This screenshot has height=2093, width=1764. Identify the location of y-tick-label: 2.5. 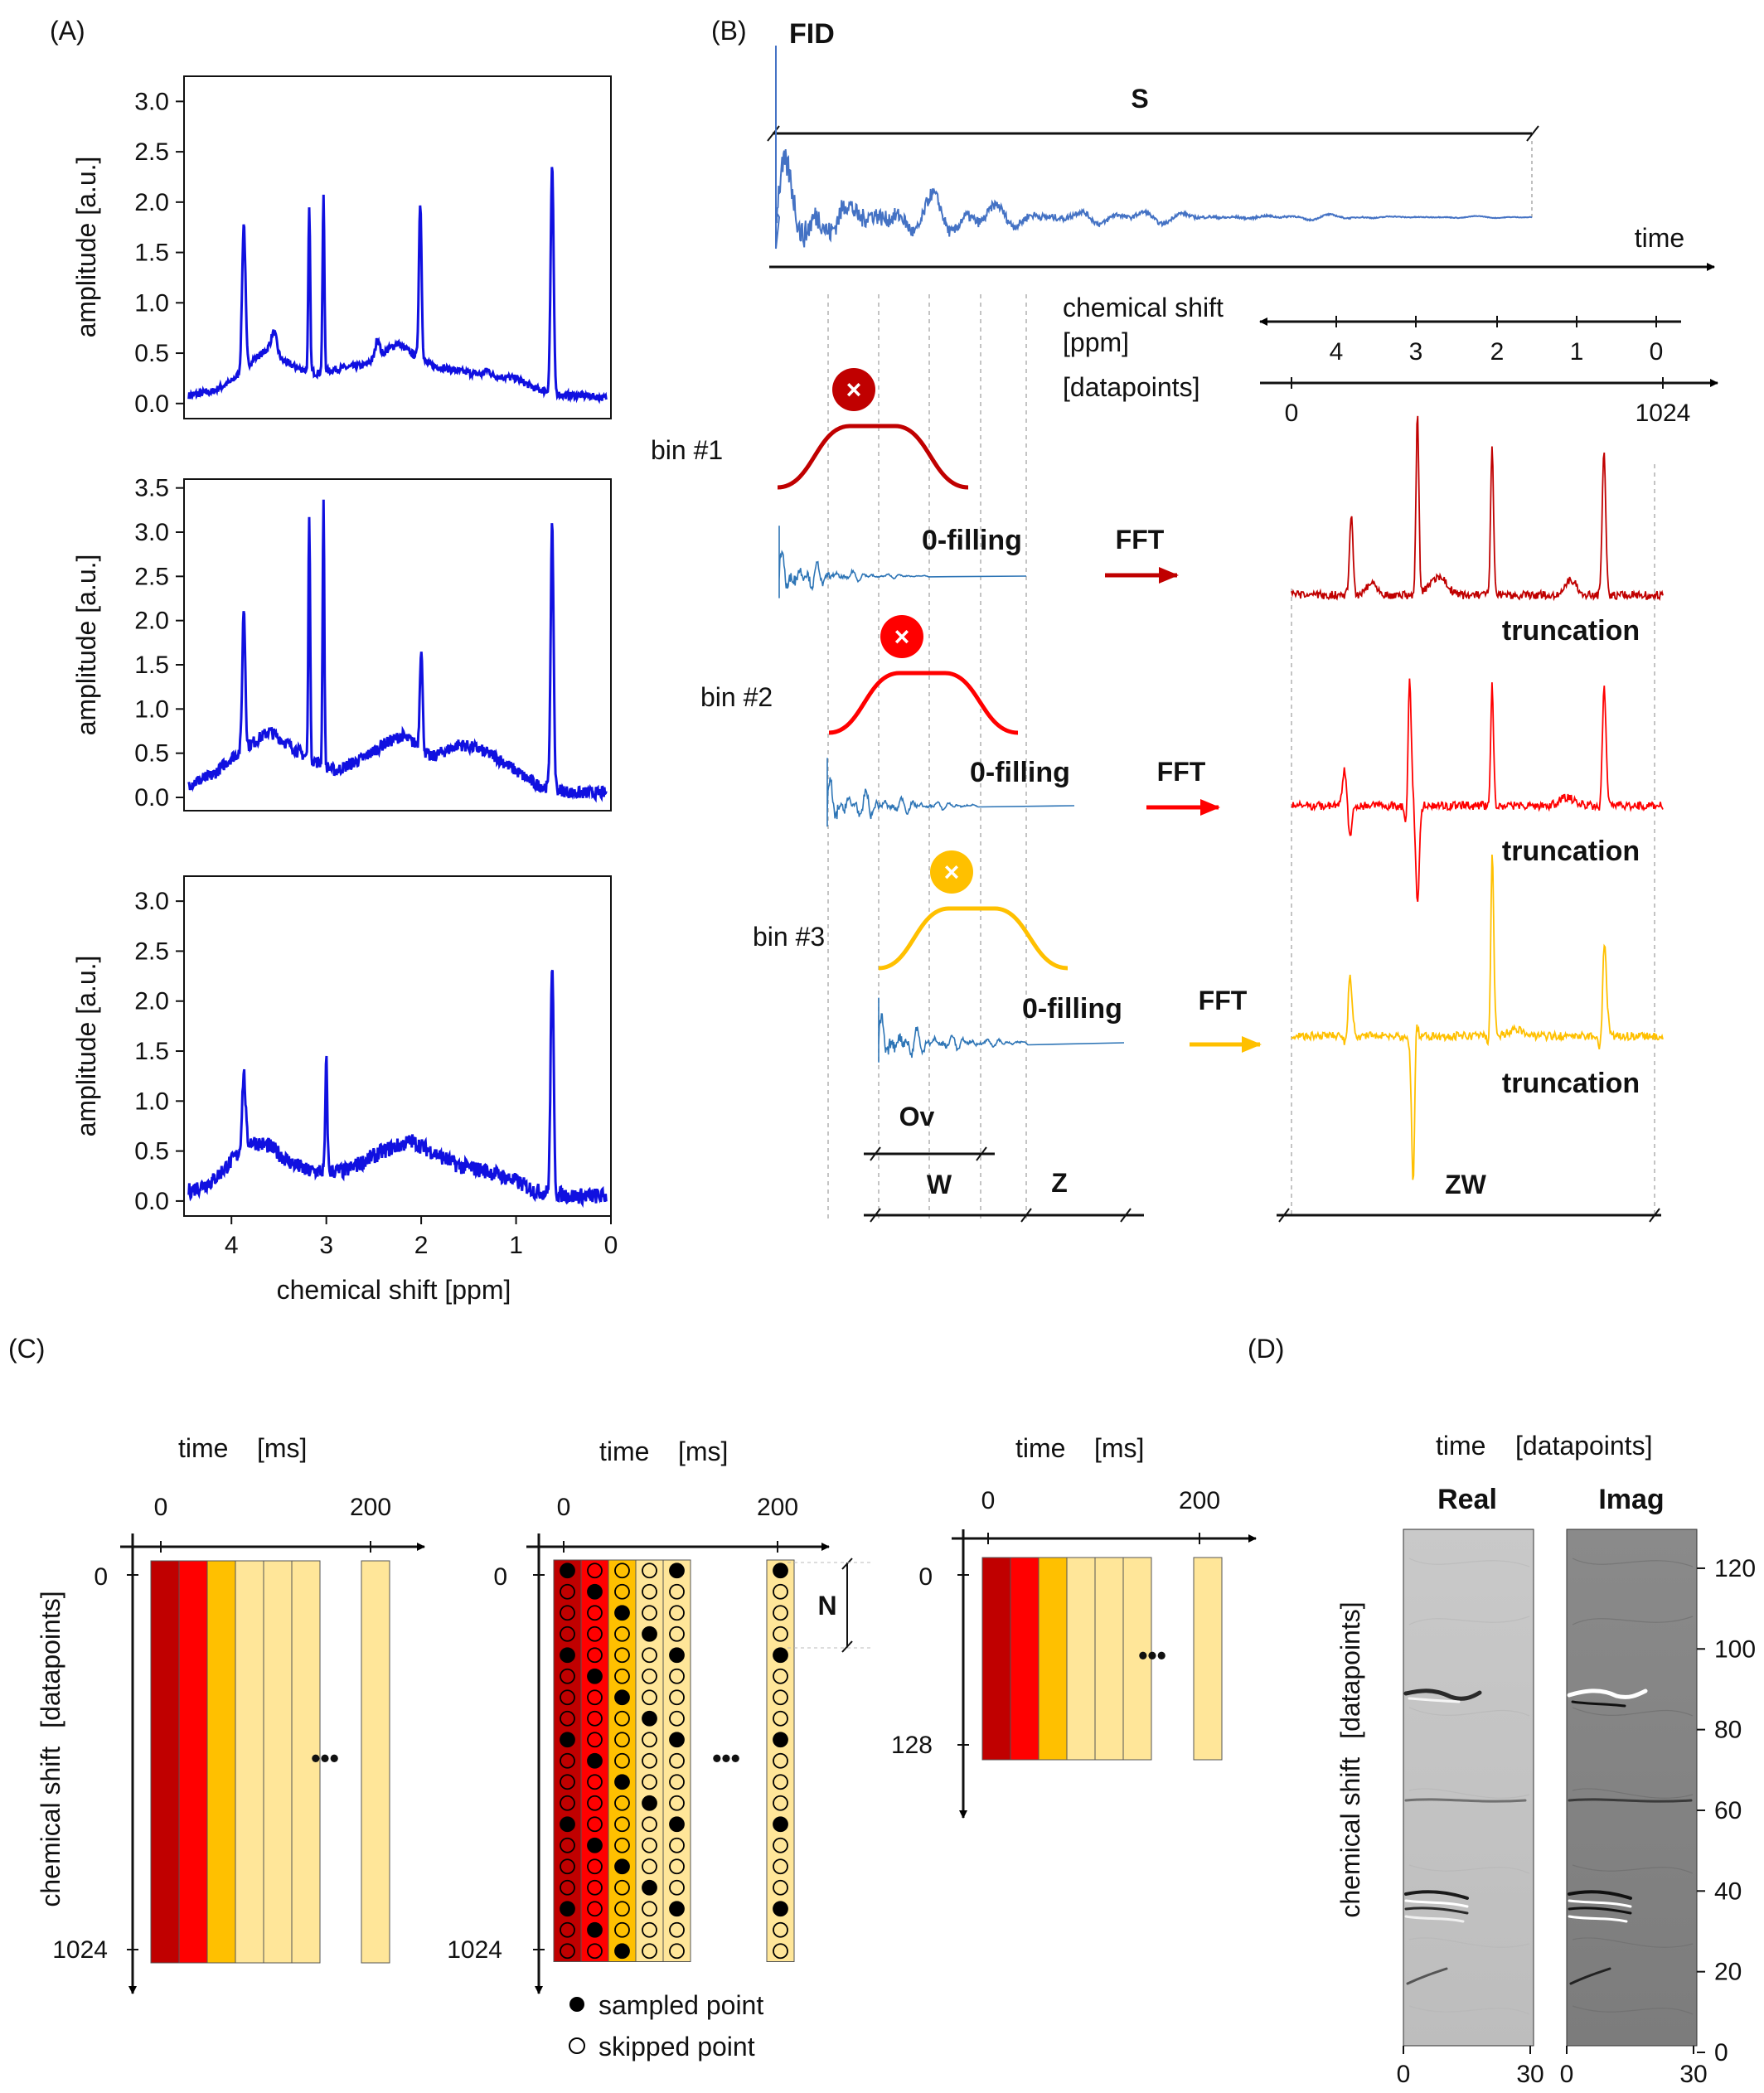
(151, 951).